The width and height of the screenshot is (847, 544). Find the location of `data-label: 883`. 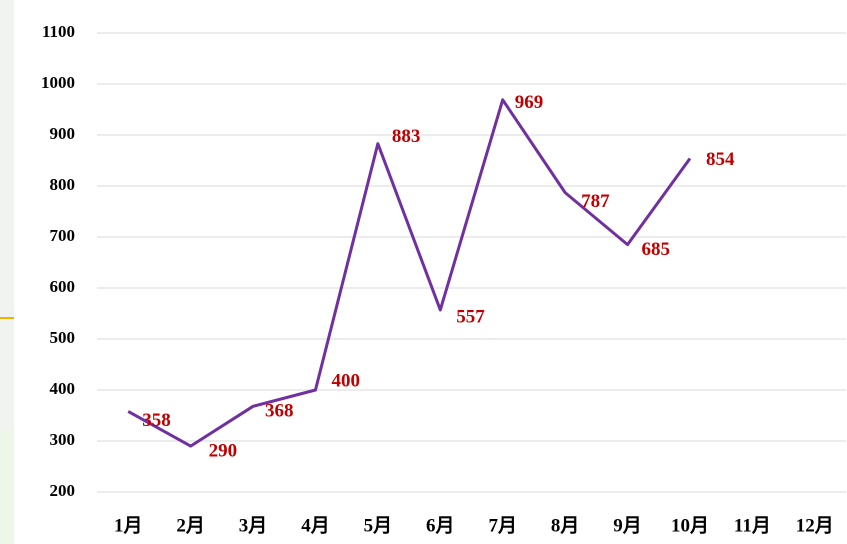

data-label: 883 is located at coordinates (406, 136).